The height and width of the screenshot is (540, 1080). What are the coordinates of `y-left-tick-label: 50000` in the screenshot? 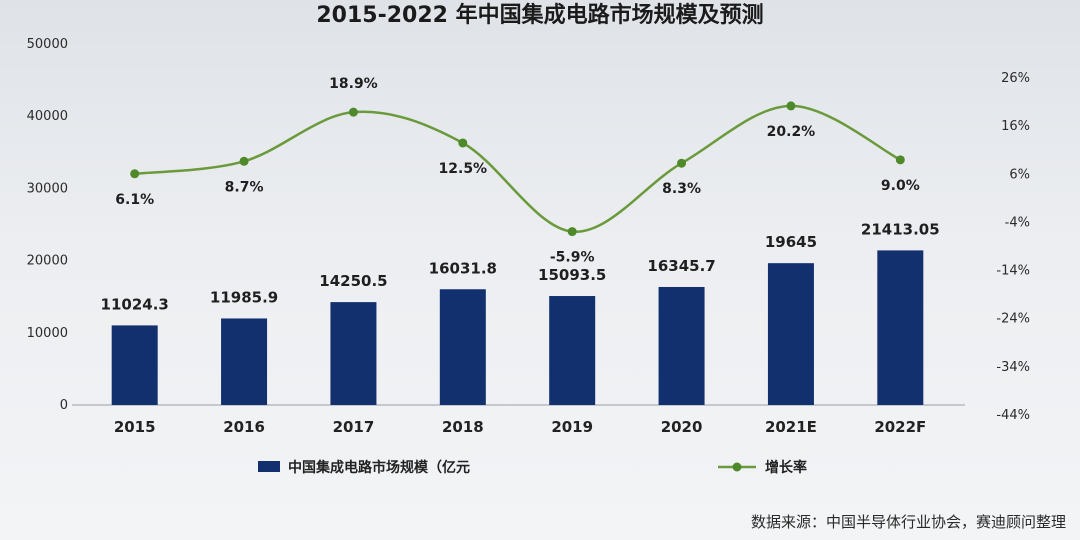 It's located at (47, 44).